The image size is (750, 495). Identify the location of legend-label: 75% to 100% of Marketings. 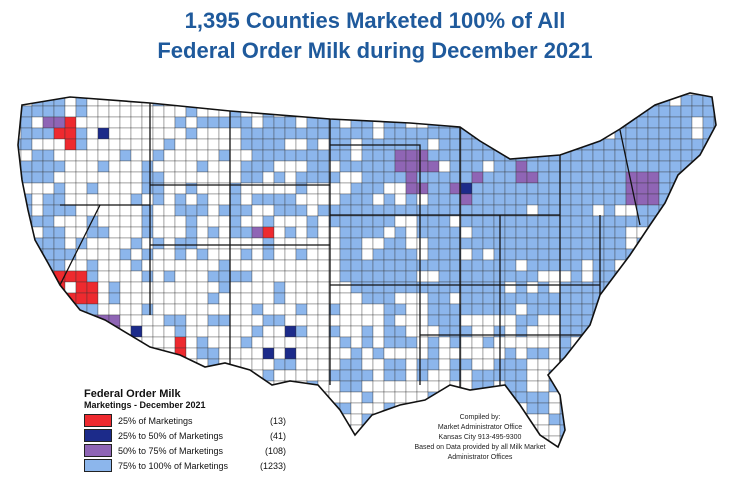
(173, 465).